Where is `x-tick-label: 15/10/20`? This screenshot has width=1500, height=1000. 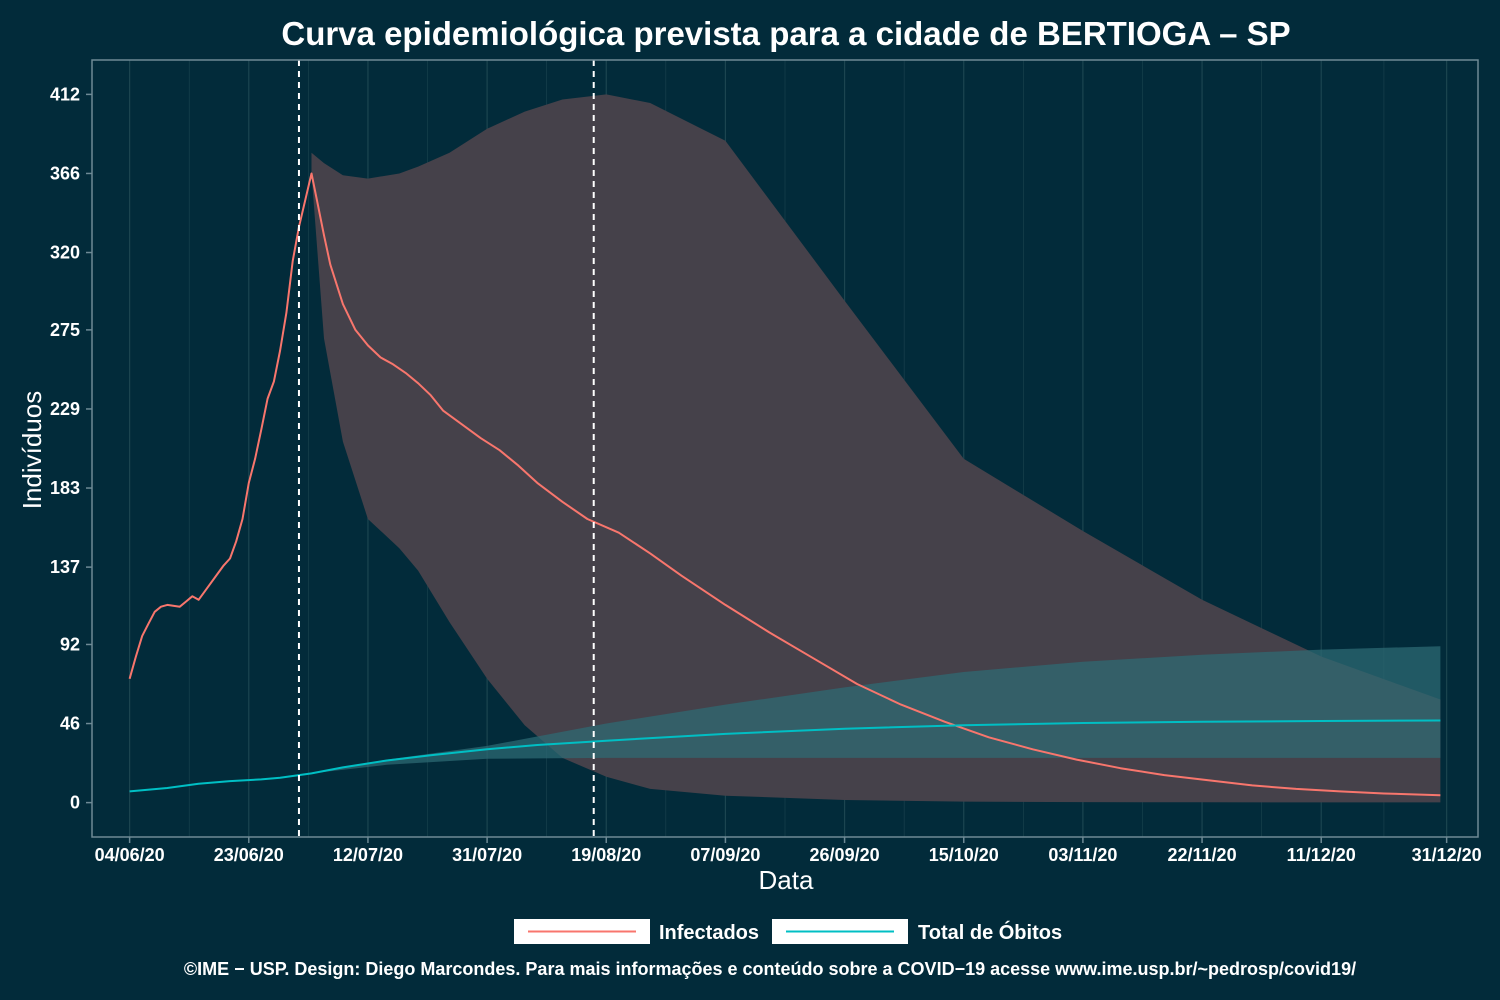 x-tick-label: 15/10/20 is located at coordinates (964, 855).